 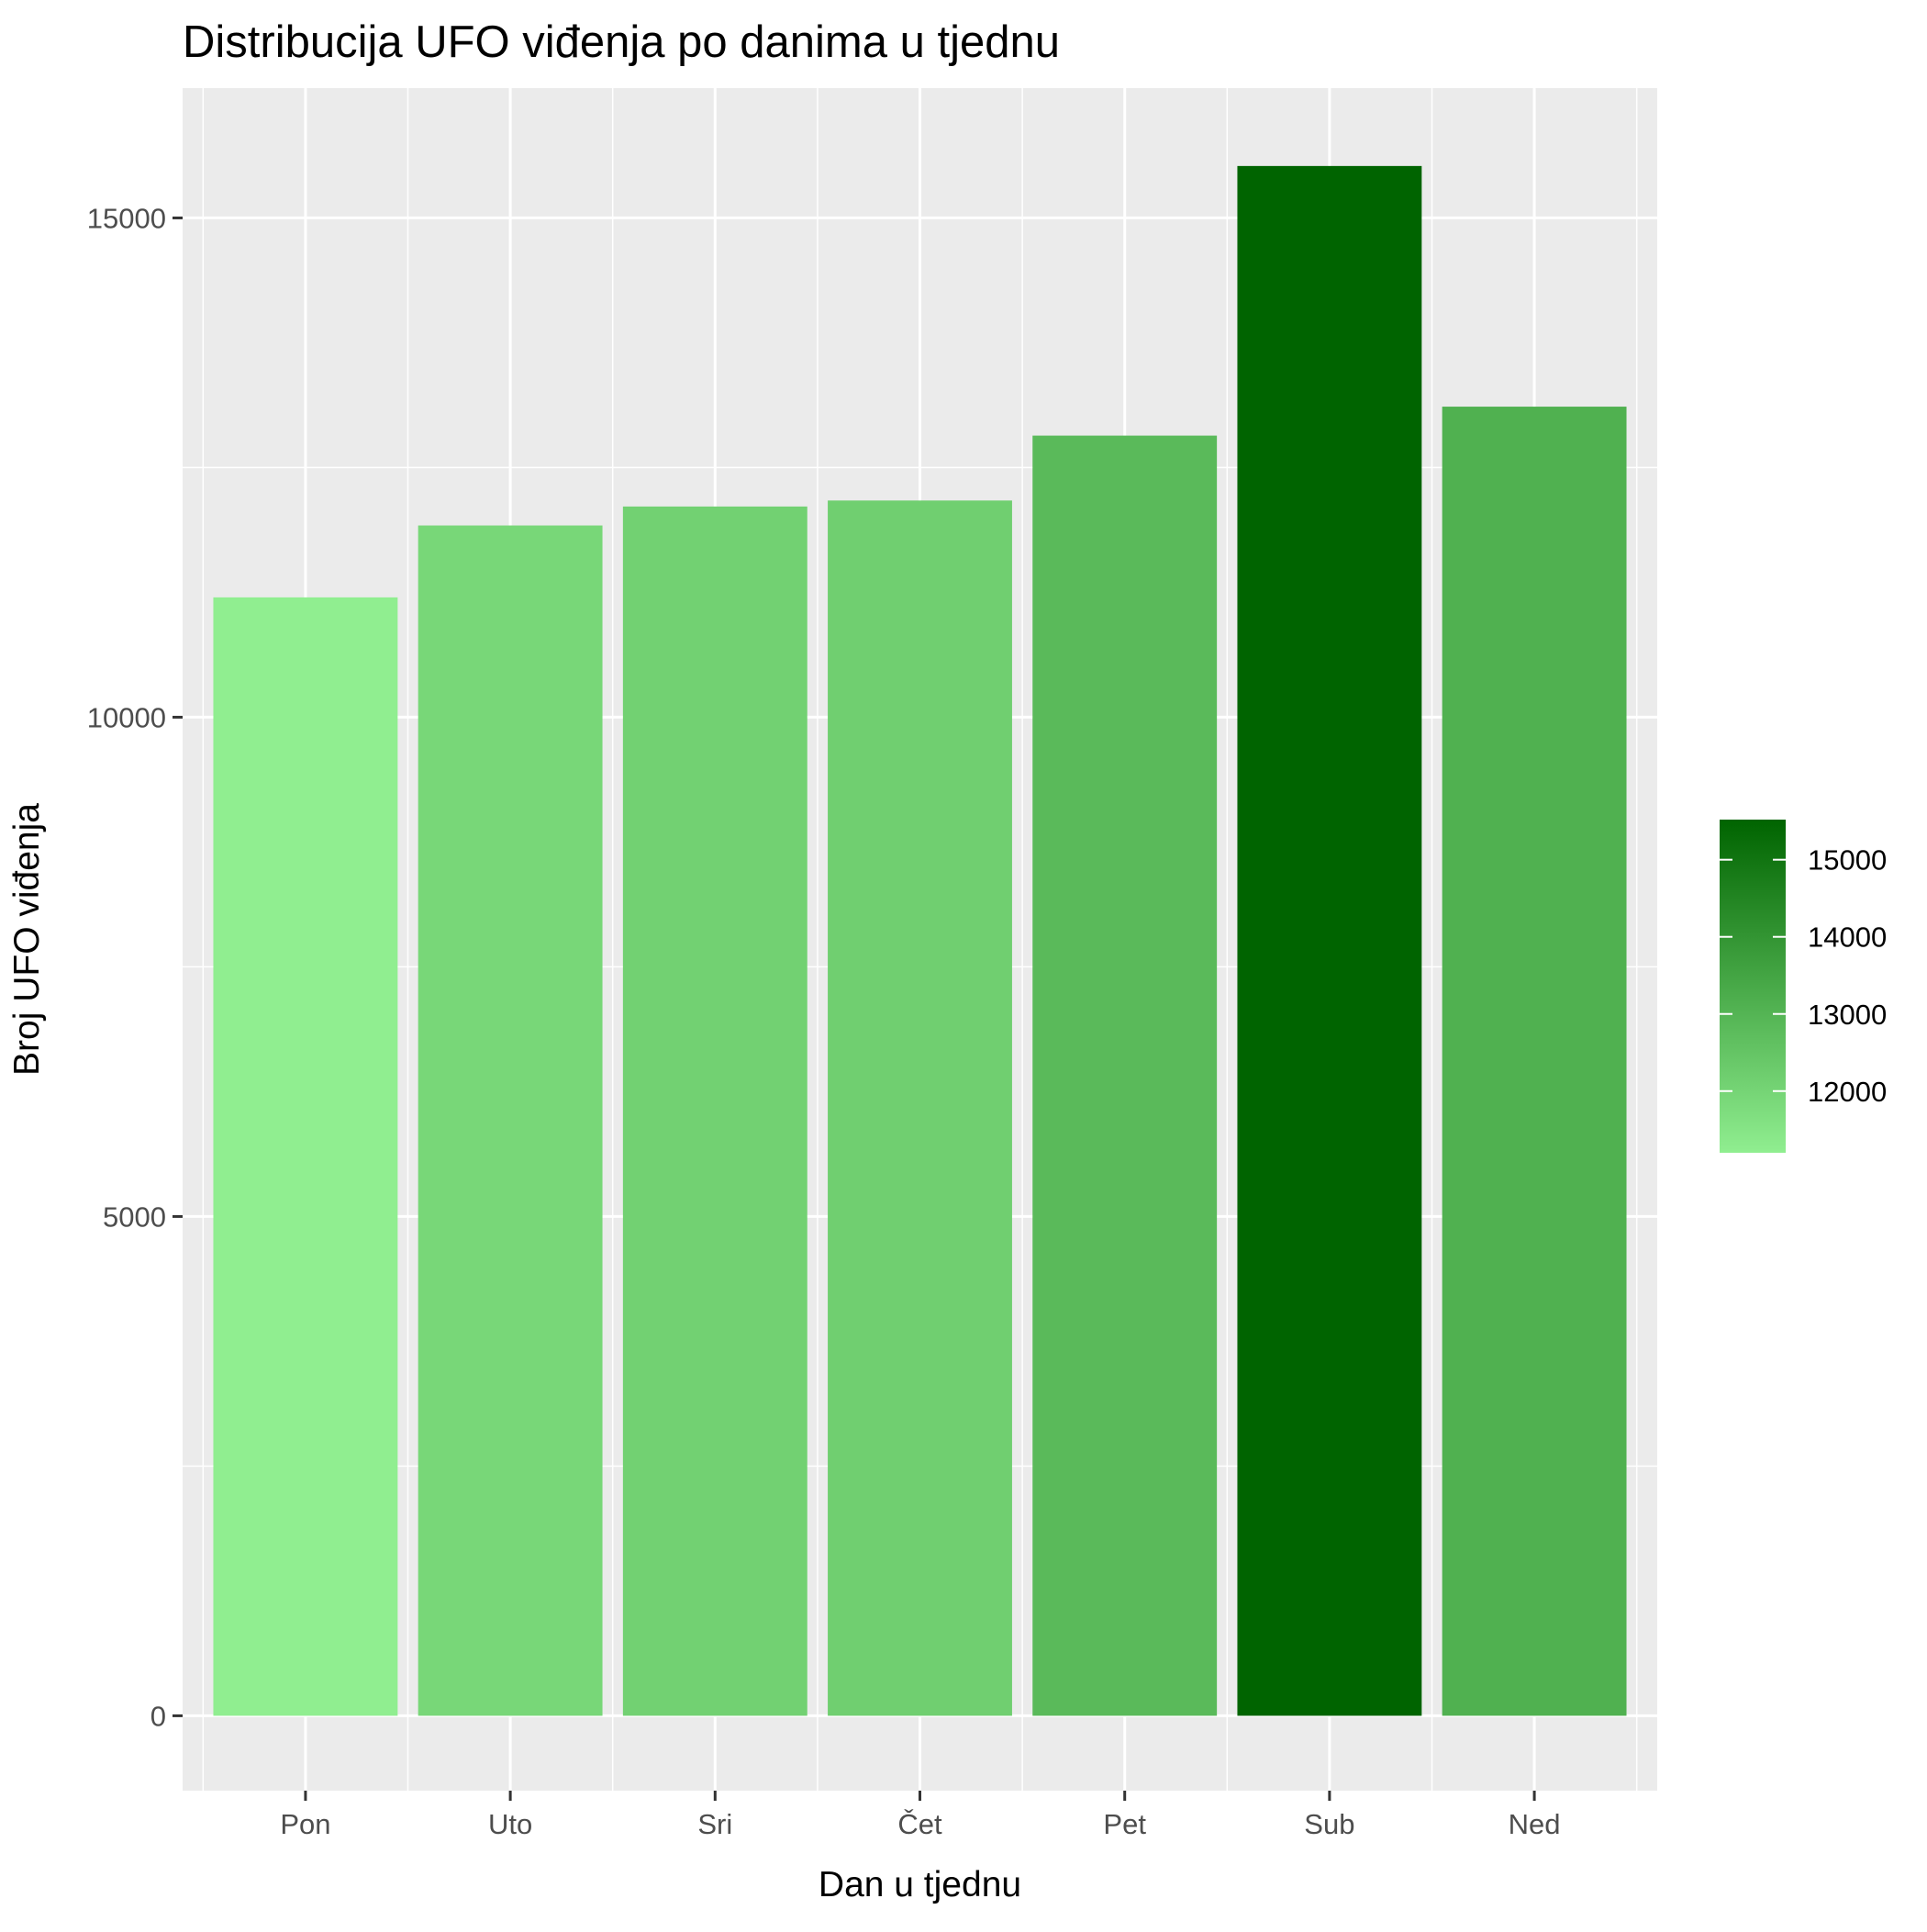 I want to click on x-axis-title: Dan u tjednu, so click(x=920, y=1884).